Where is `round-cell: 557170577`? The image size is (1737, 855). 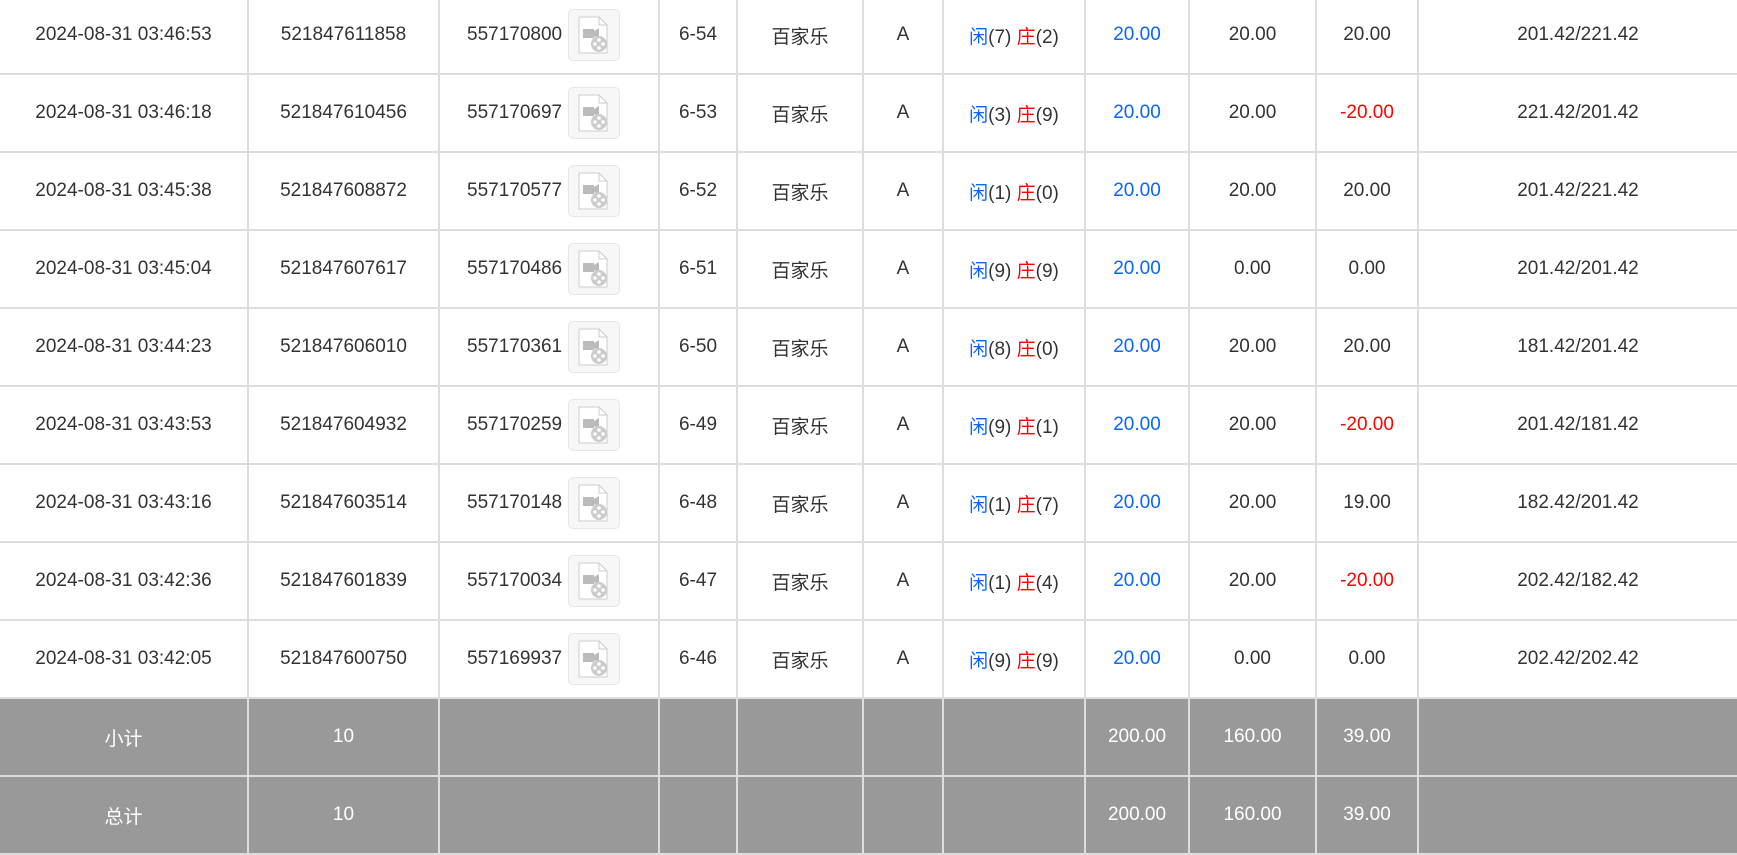
round-cell: 557170577 is located at coordinates (549, 191).